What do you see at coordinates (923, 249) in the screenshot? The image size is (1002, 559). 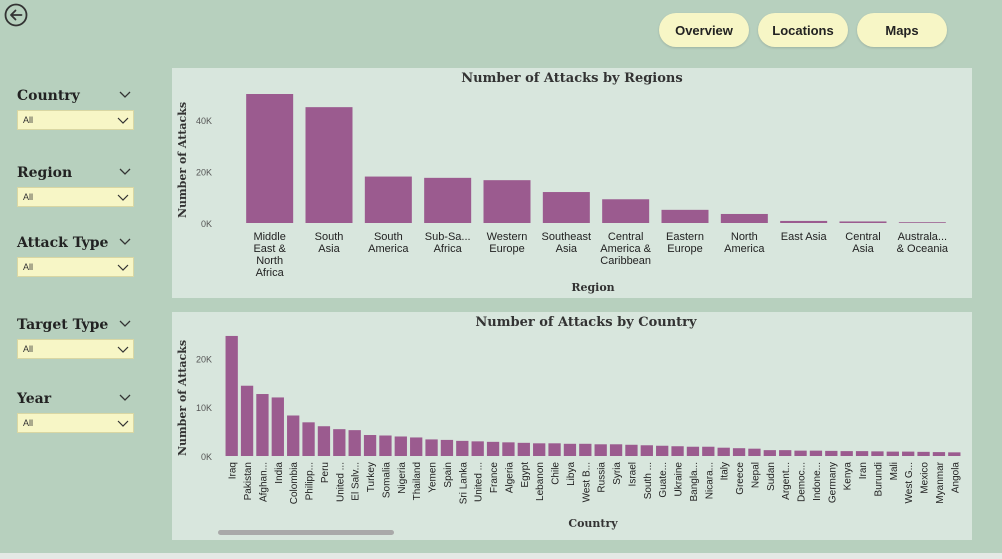 I see `x-tick-label: & Oceania` at bounding box center [923, 249].